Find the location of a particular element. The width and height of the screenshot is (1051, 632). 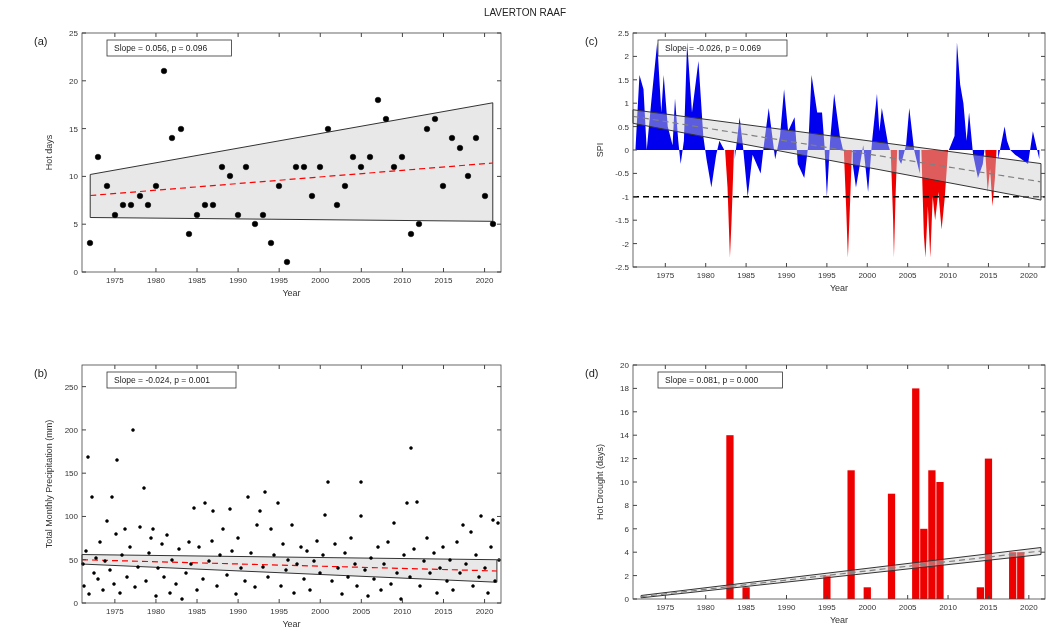

y-axis-title: Hot Drought (days) is located at coordinates (600, 482).